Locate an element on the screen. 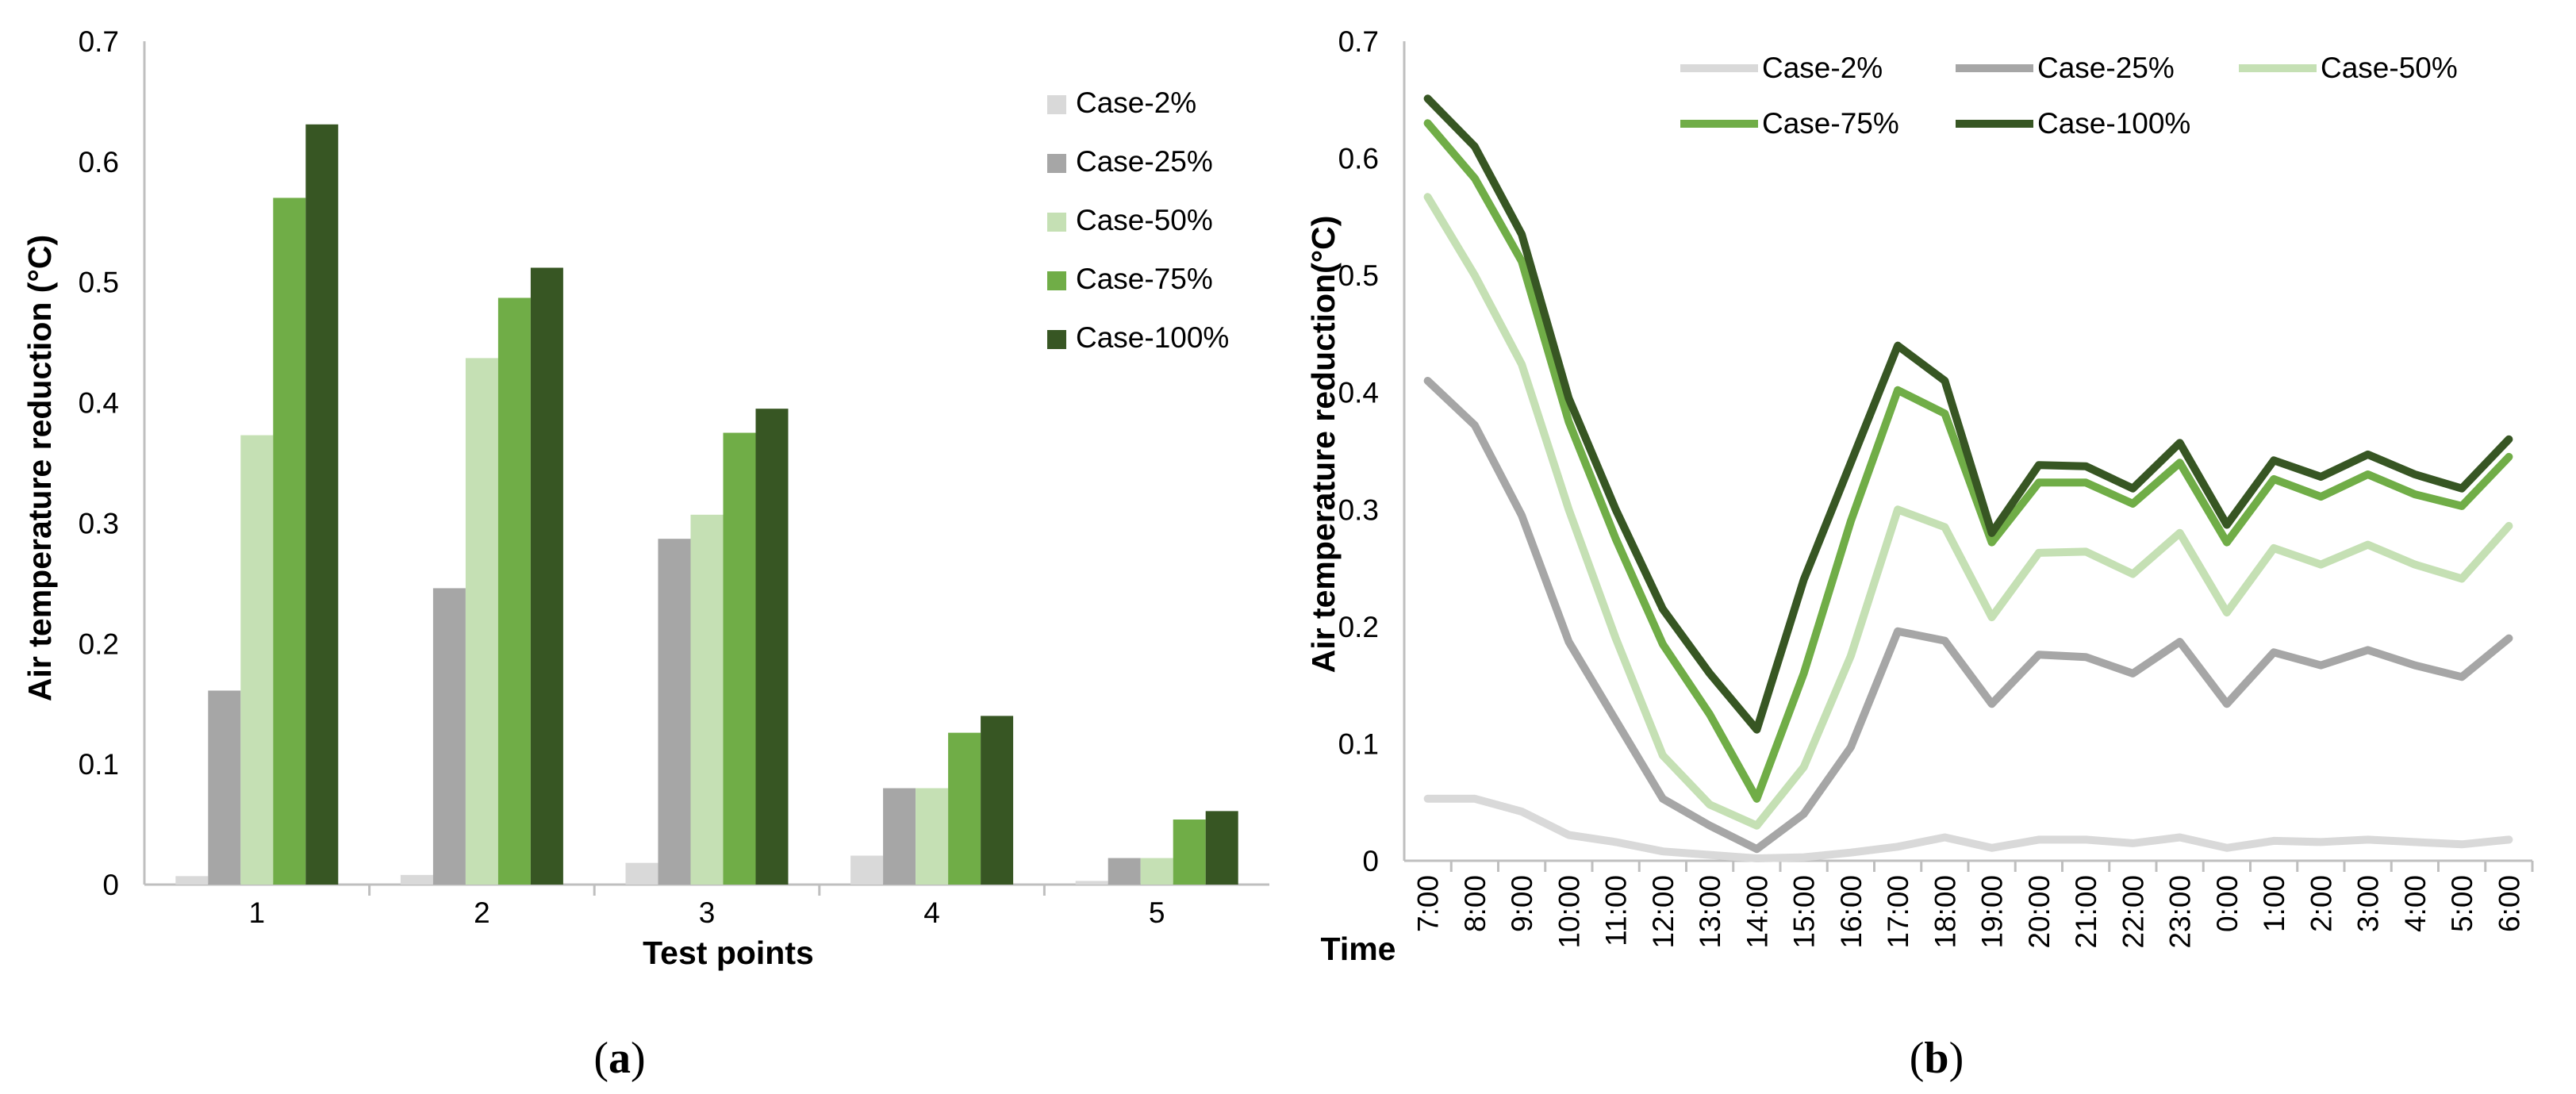  y-tick-label-b: 0.4 is located at coordinates (1358, 393).